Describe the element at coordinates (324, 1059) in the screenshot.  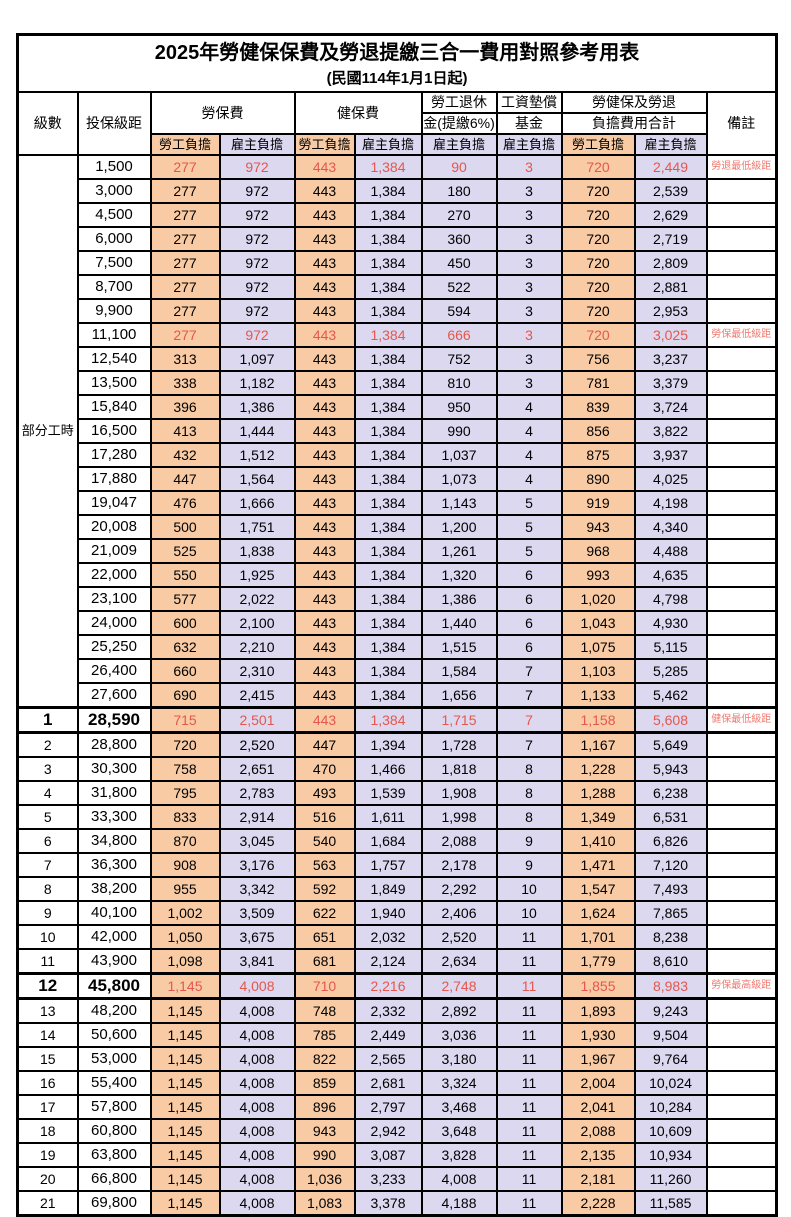
I see `cell-health-ins-employee: 822` at that location.